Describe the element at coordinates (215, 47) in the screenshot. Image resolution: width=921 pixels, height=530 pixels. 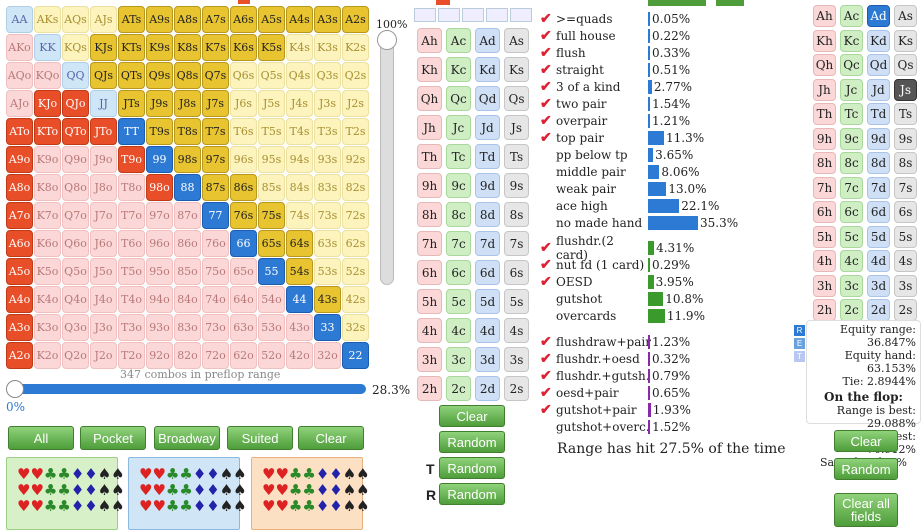
I see `hand-cell-K7s: K7s` at that location.